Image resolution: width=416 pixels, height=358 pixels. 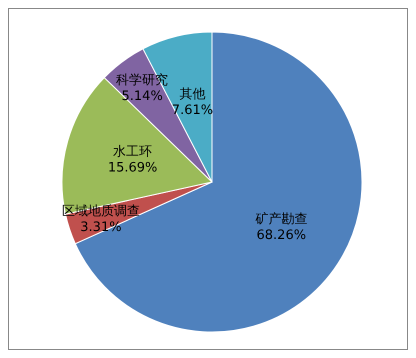 I want to click on slice-label: 矿产勘查, so click(x=281, y=219).